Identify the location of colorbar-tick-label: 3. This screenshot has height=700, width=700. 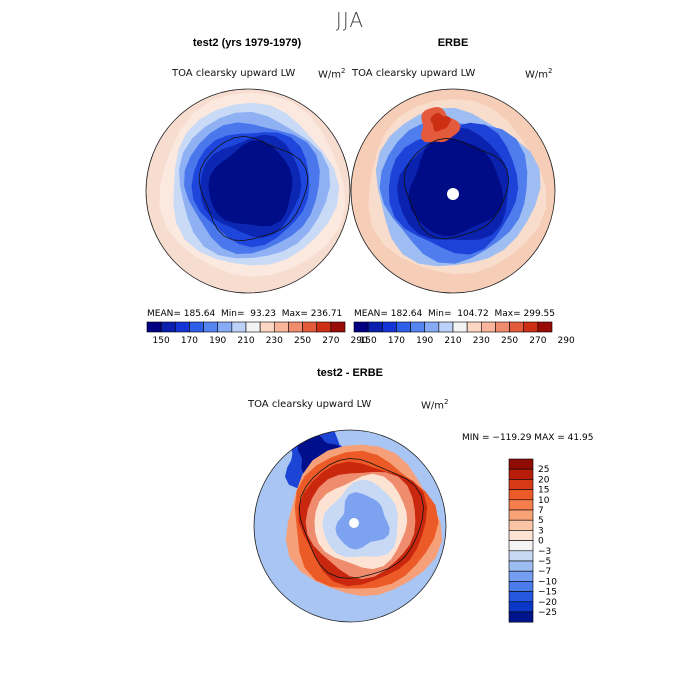
(541, 531).